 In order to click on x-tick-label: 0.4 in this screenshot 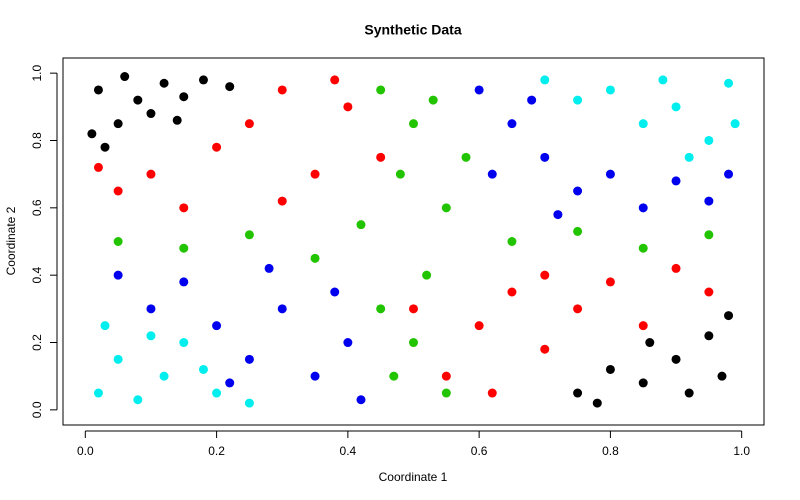, I will do `click(348, 451)`.